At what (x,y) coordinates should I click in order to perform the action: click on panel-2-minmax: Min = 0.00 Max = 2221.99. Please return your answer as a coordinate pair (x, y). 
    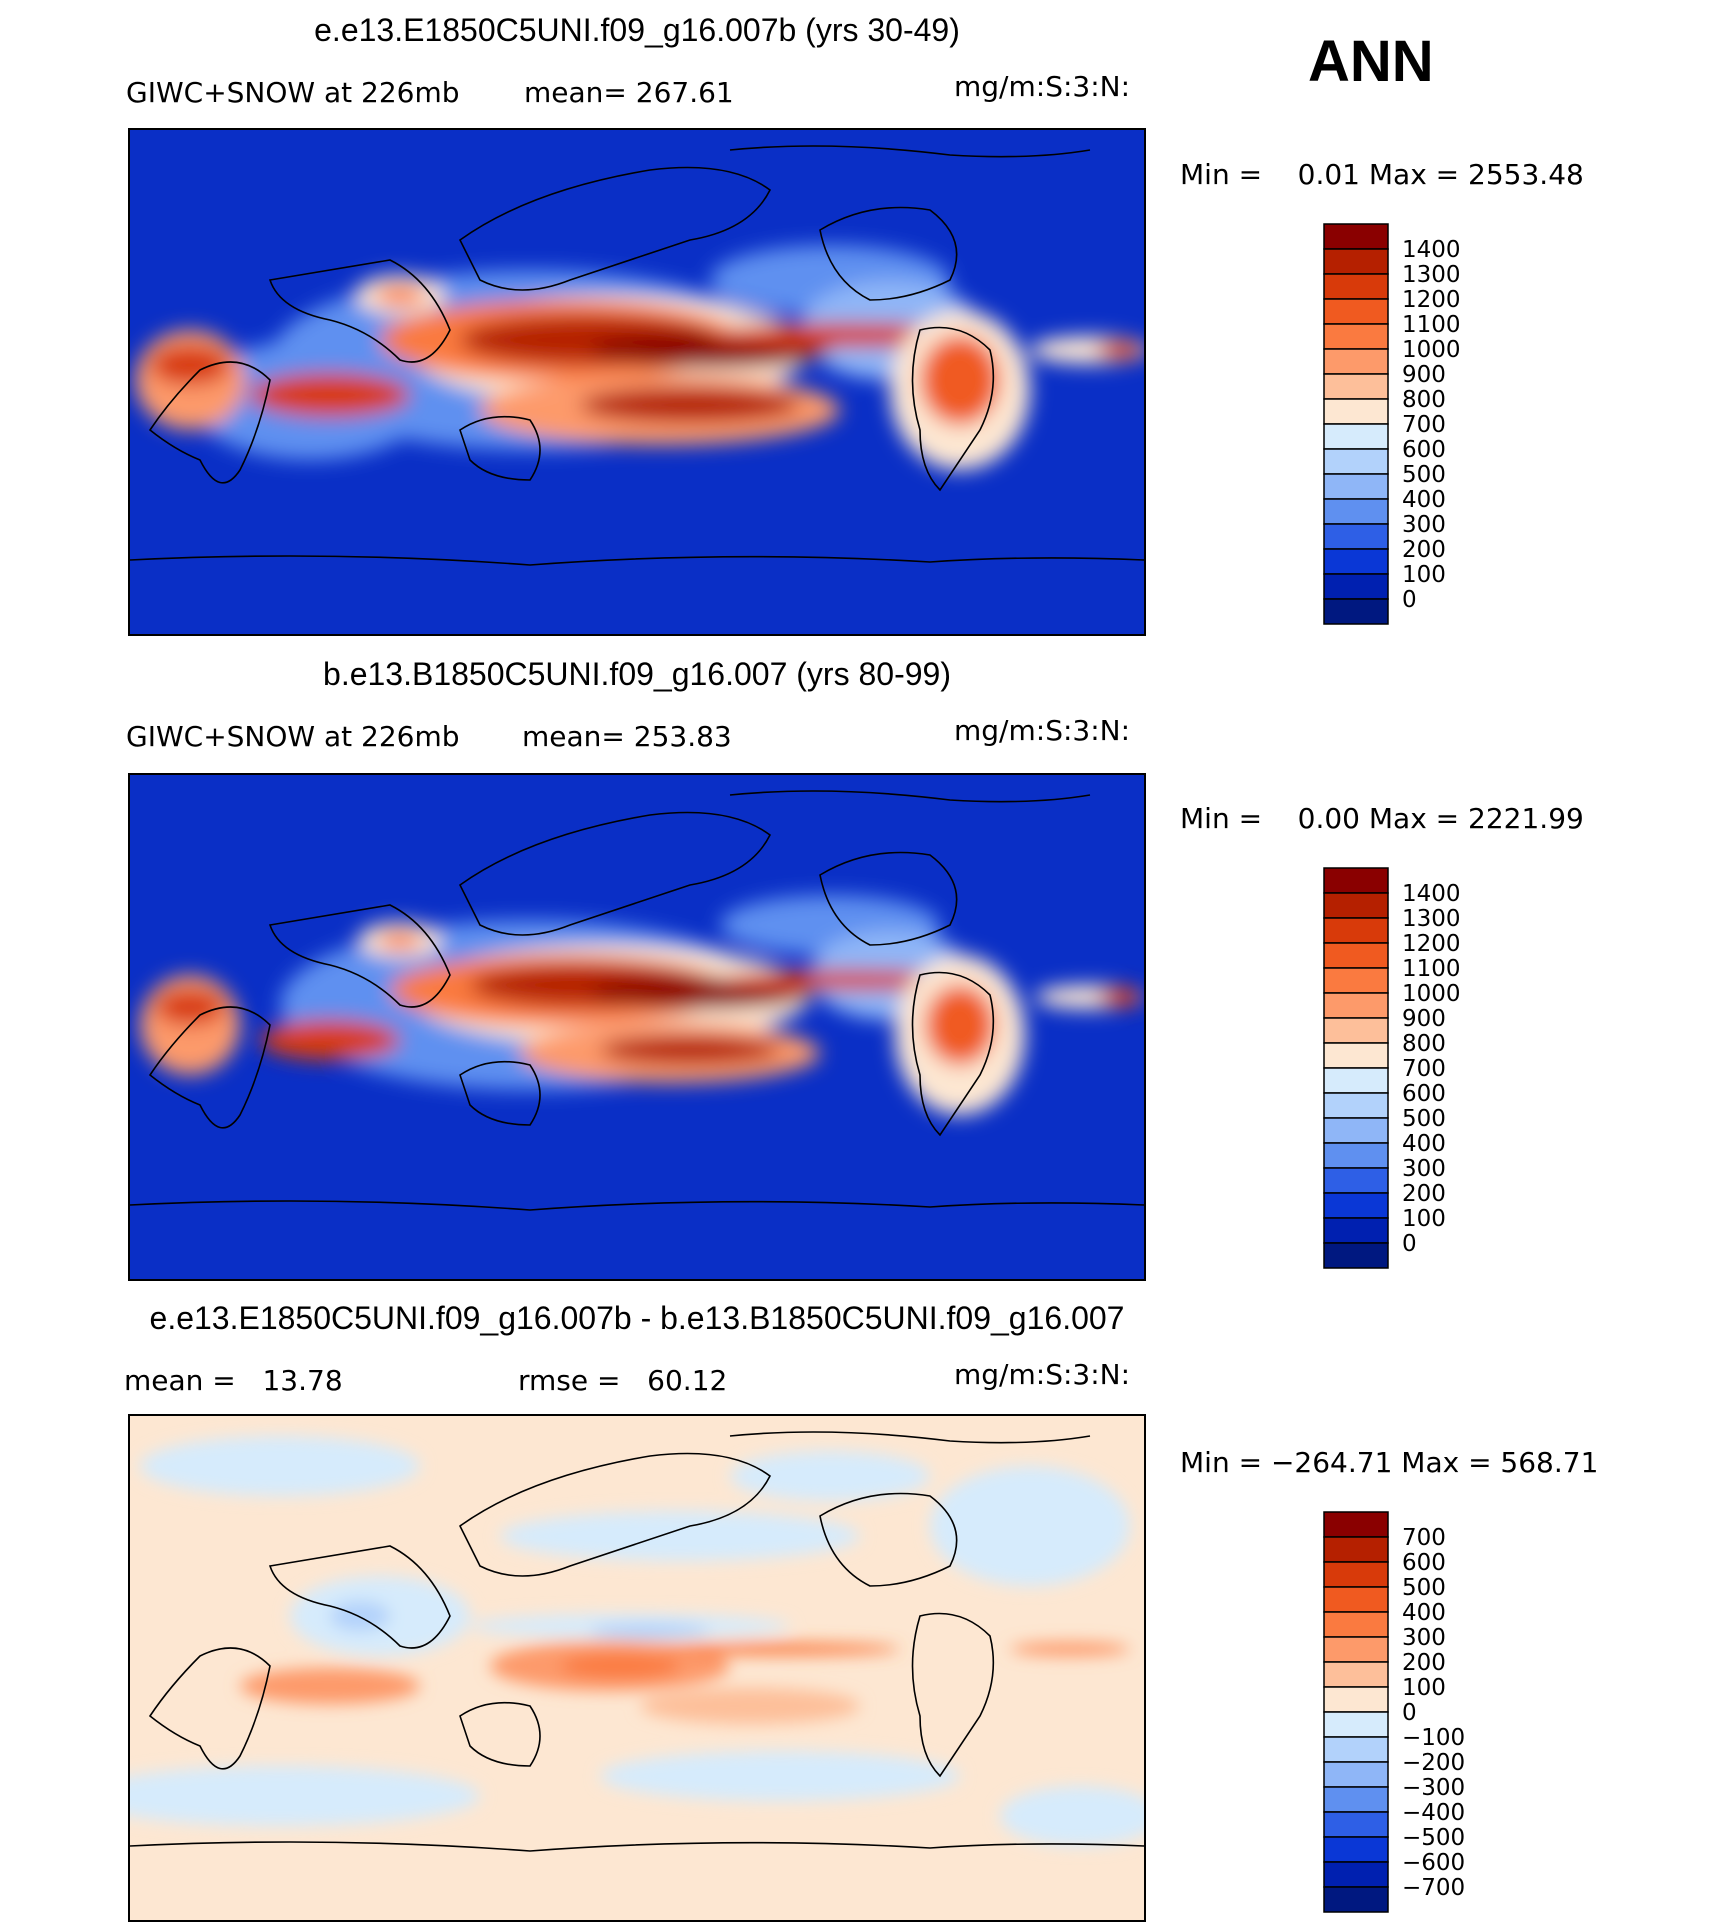
    Looking at the image, I should click on (1382, 818).